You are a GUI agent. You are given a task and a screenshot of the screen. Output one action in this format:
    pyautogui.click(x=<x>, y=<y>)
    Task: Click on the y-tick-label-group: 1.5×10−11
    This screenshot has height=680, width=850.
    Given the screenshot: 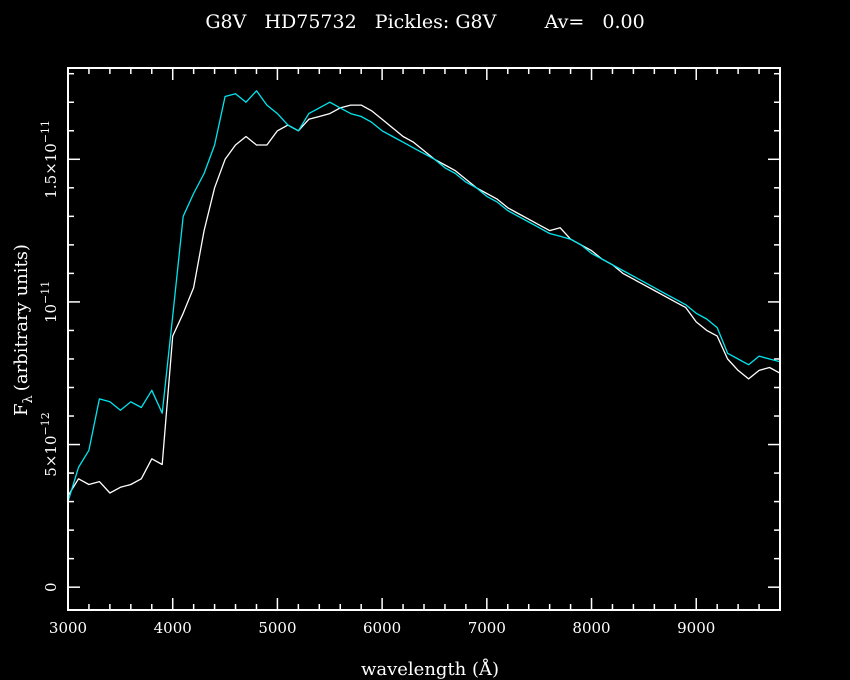 What is the action you would take?
    pyautogui.click(x=49, y=159)
    